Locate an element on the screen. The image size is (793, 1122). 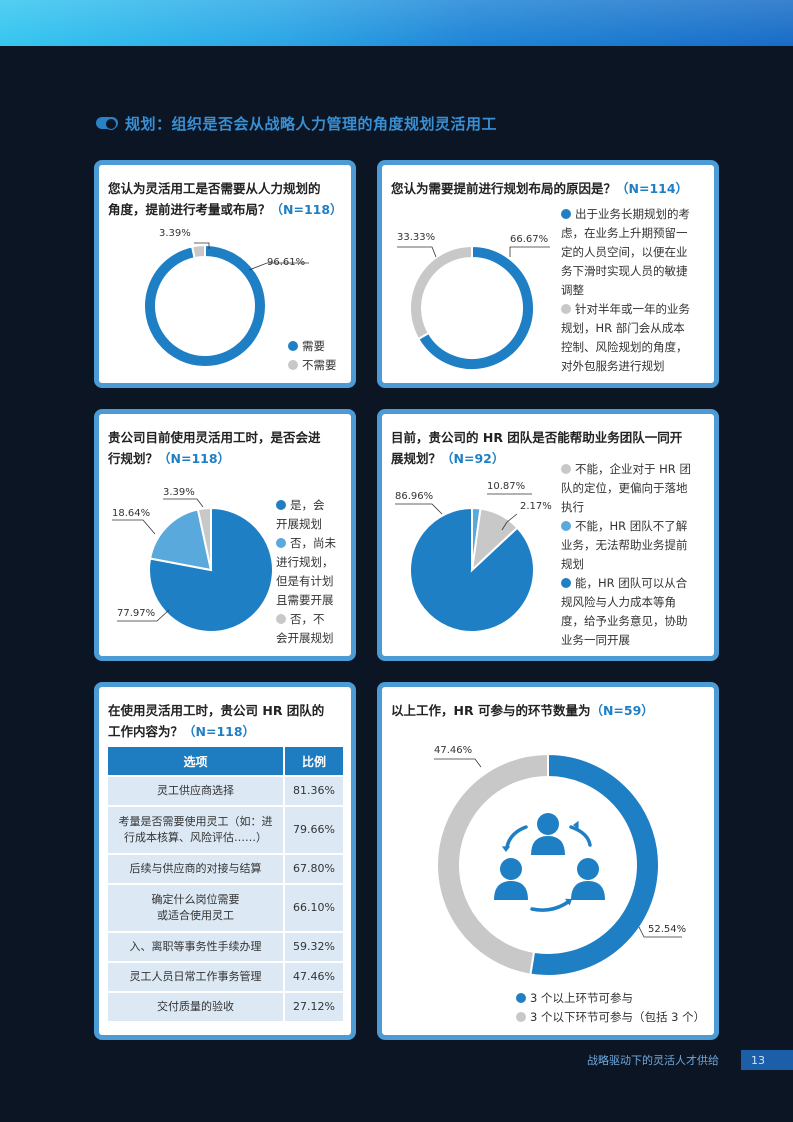
page-number: 13 is located at coordinates (767, 1060).